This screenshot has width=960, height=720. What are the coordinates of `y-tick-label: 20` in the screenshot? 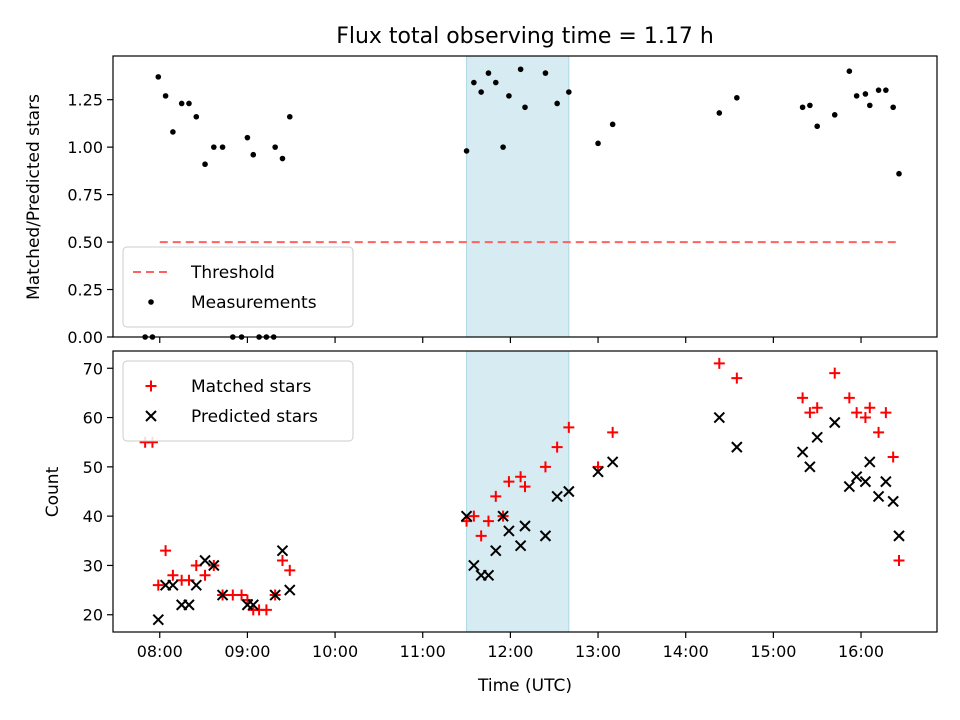 It's located at (93, 615).